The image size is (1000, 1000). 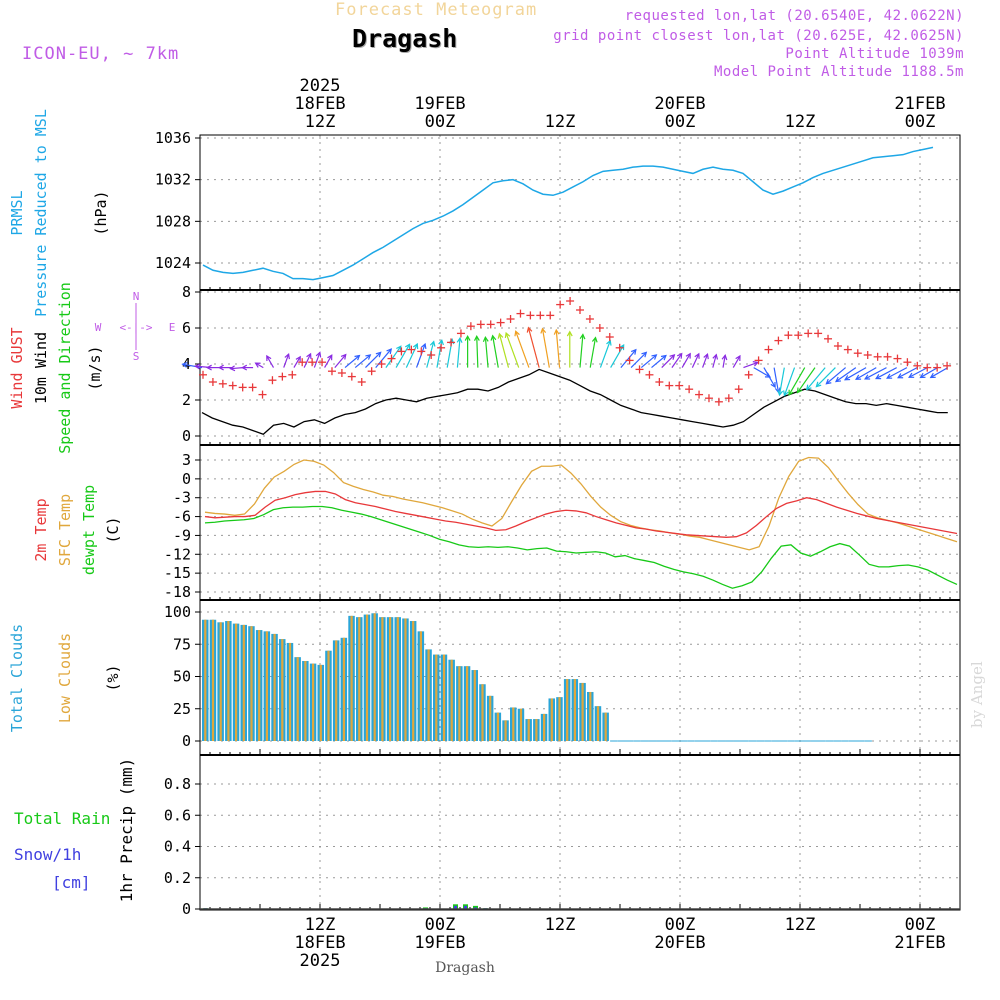 I want to click on supertitle: Forecast Meteogram, so click(x=436, y=10).